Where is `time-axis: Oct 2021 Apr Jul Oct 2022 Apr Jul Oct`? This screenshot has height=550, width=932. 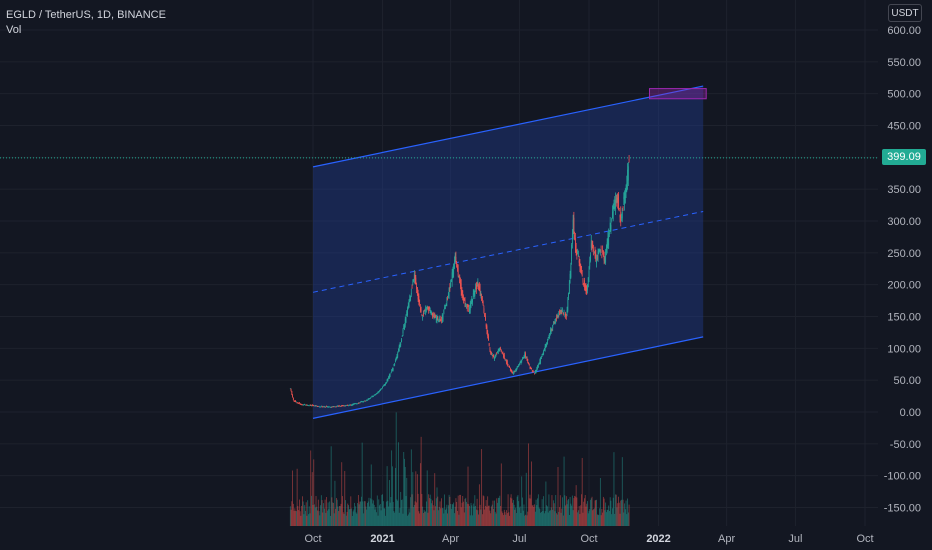 time-axis: Oct 2021 Apr Jul Oct 2022 Apr Jul Oct is located at coordinates (588, 539).